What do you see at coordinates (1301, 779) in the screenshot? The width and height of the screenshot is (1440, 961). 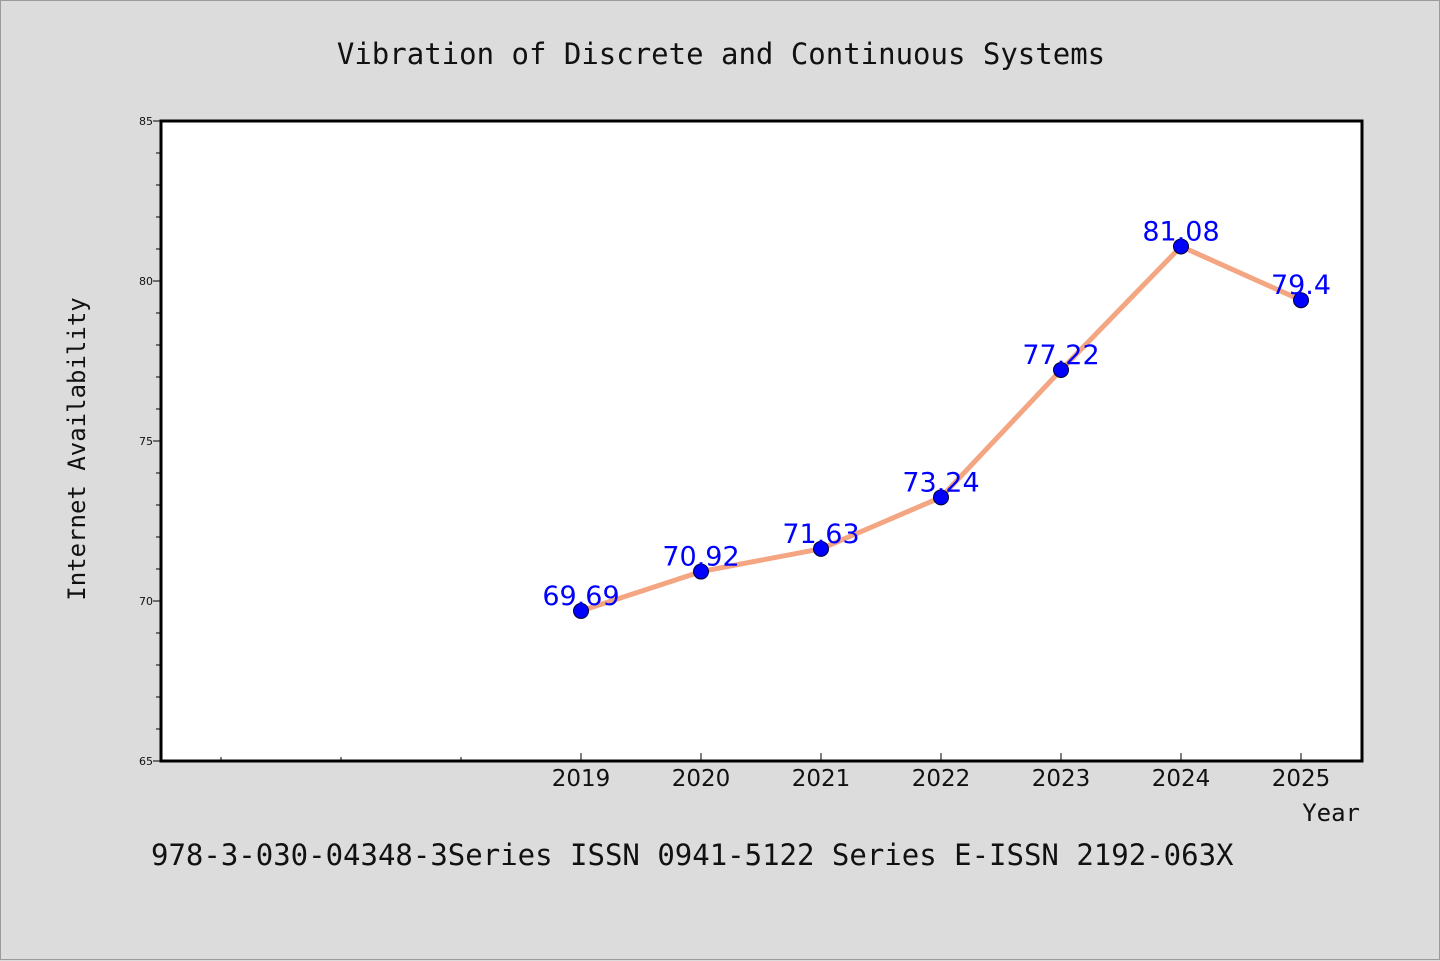 I see `x-tick-label: 2025` at bounding box center [1301, 779].